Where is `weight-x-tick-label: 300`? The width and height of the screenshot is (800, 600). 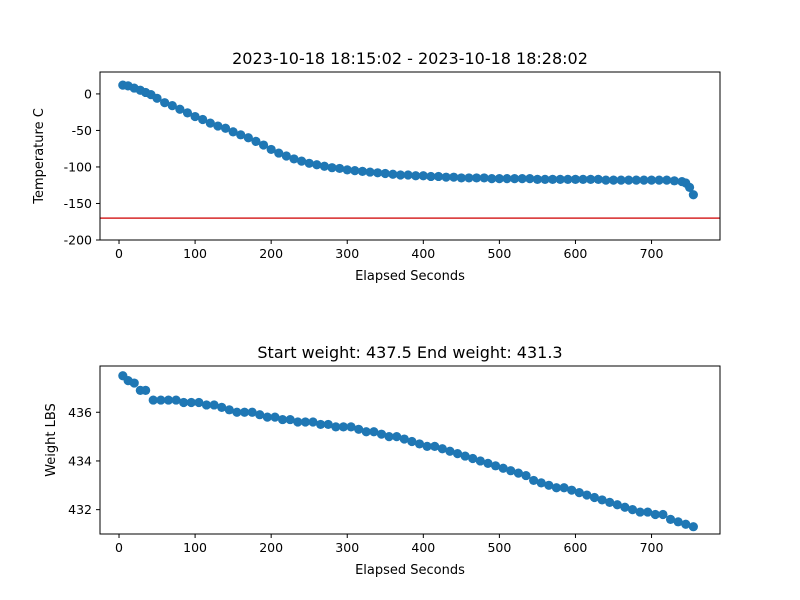 weight-x-tick-label: 300 is located at coordinates (347, 547).